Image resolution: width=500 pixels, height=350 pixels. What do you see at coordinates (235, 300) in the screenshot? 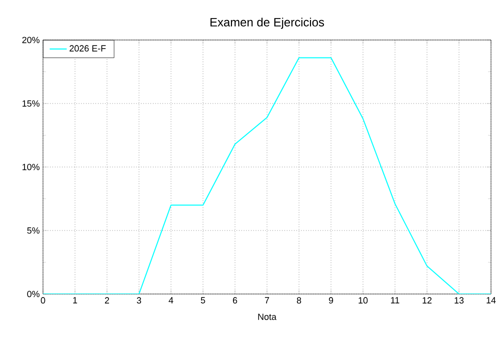
I see `x-tick-label: 6` at bounding box center [235, 300].